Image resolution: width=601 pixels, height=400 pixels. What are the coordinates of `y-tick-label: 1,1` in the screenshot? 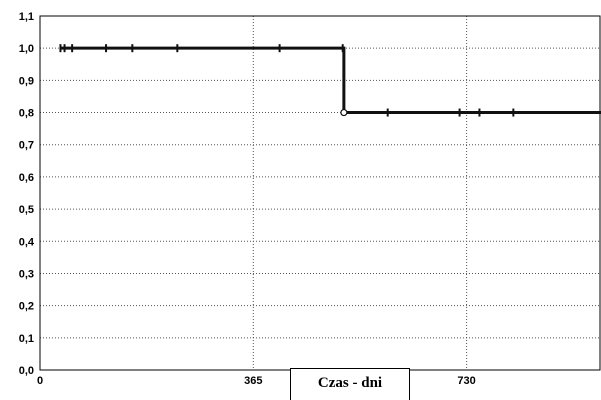 It's located at (26, 17).